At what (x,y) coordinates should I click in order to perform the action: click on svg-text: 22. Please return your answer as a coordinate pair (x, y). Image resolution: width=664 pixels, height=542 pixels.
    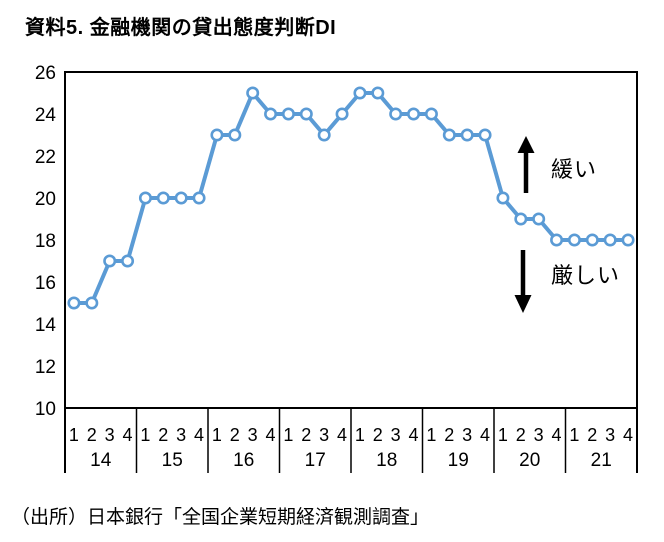
    Looking at the image, I should click on (45, 157).